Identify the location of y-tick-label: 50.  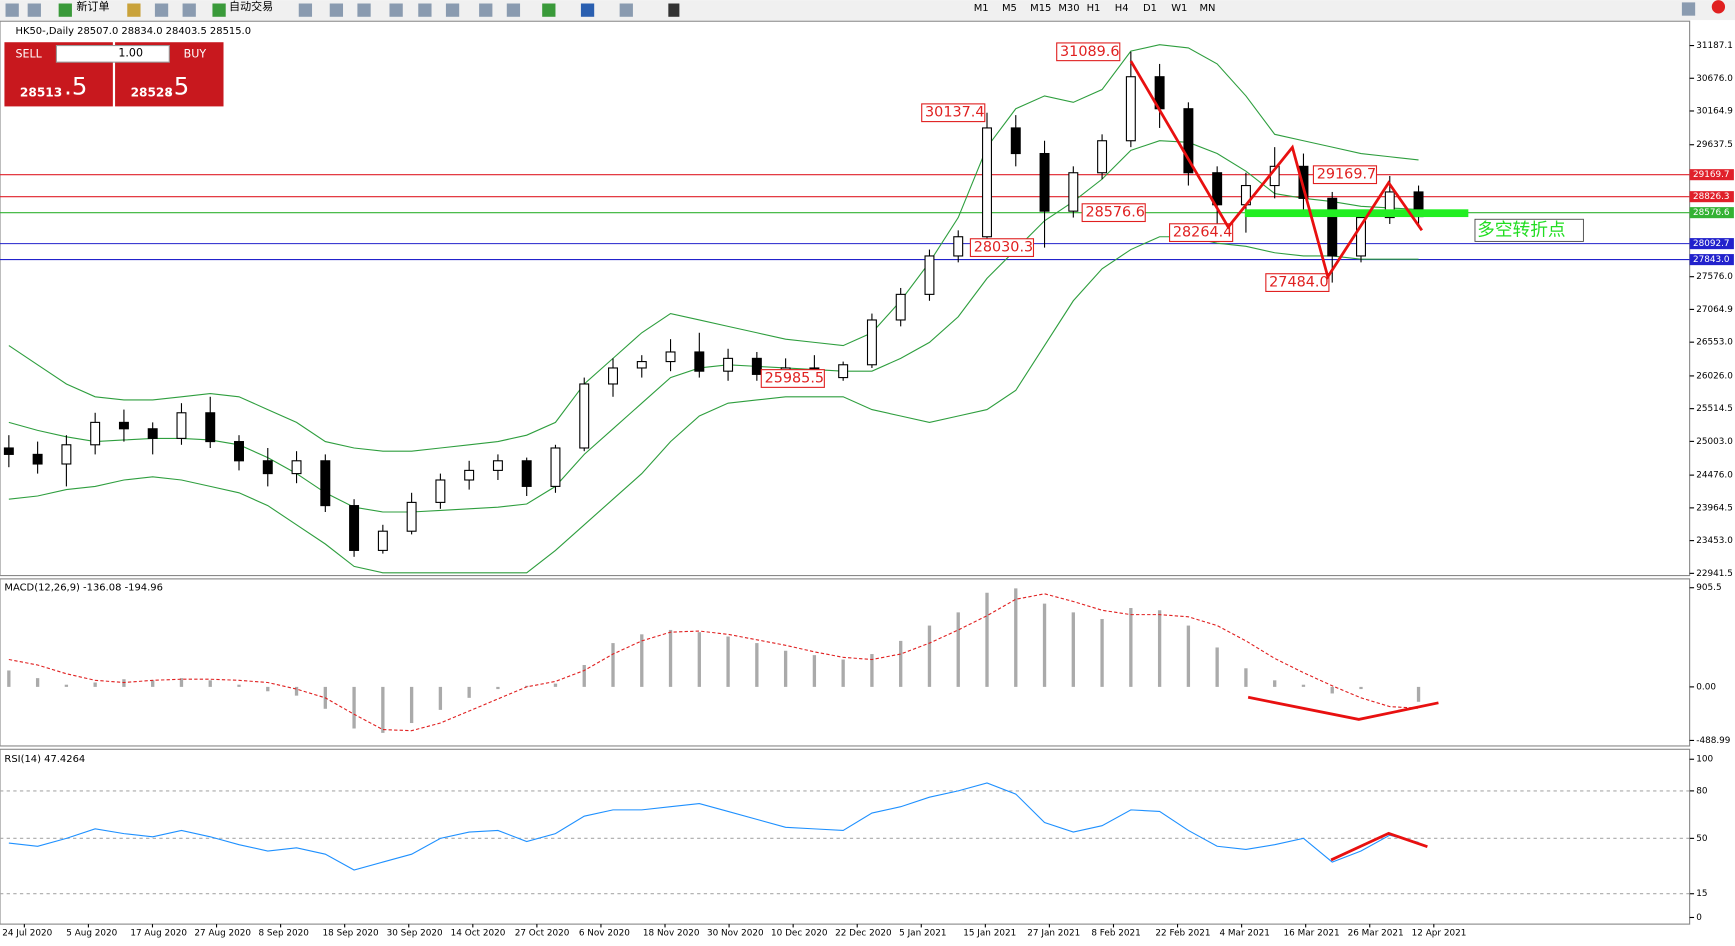
(1702, 839).